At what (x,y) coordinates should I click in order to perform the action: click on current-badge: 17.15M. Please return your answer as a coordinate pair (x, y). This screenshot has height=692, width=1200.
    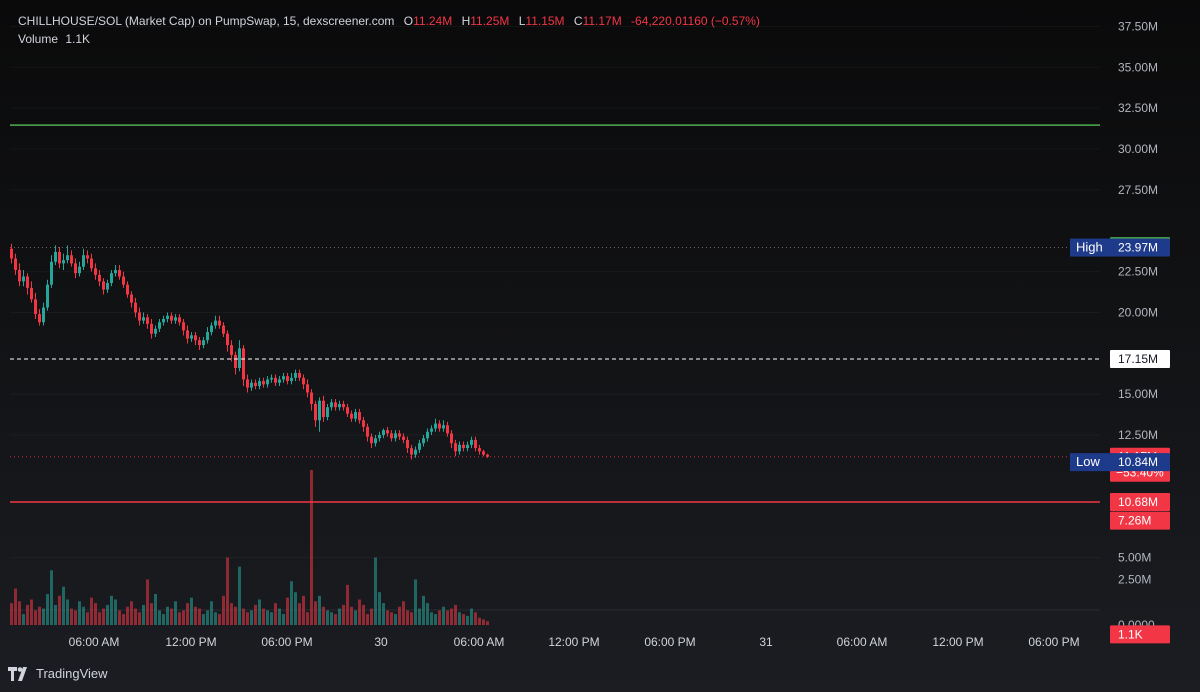
    Looking at the image, I should click on (1140, 359).